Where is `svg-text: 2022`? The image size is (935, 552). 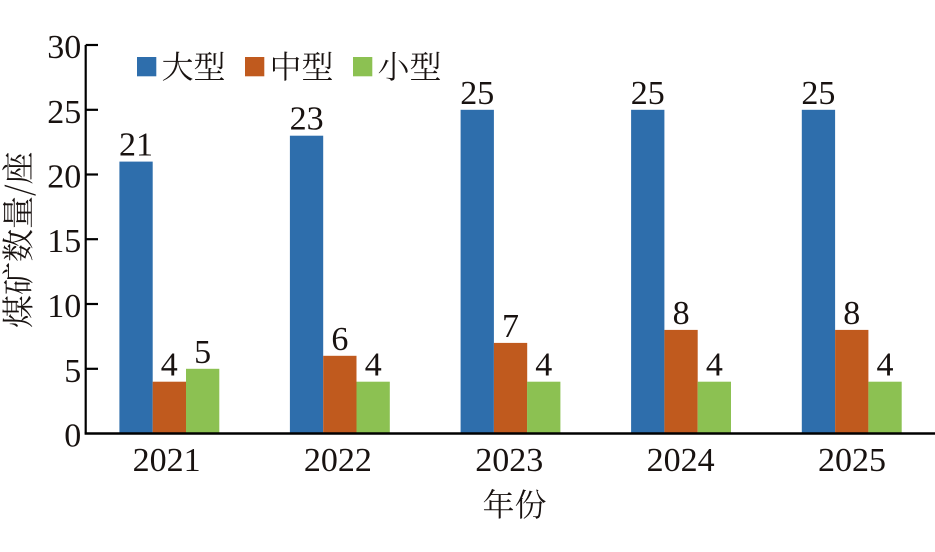 svg-text: 2022 is located at coordinates (338, 460).